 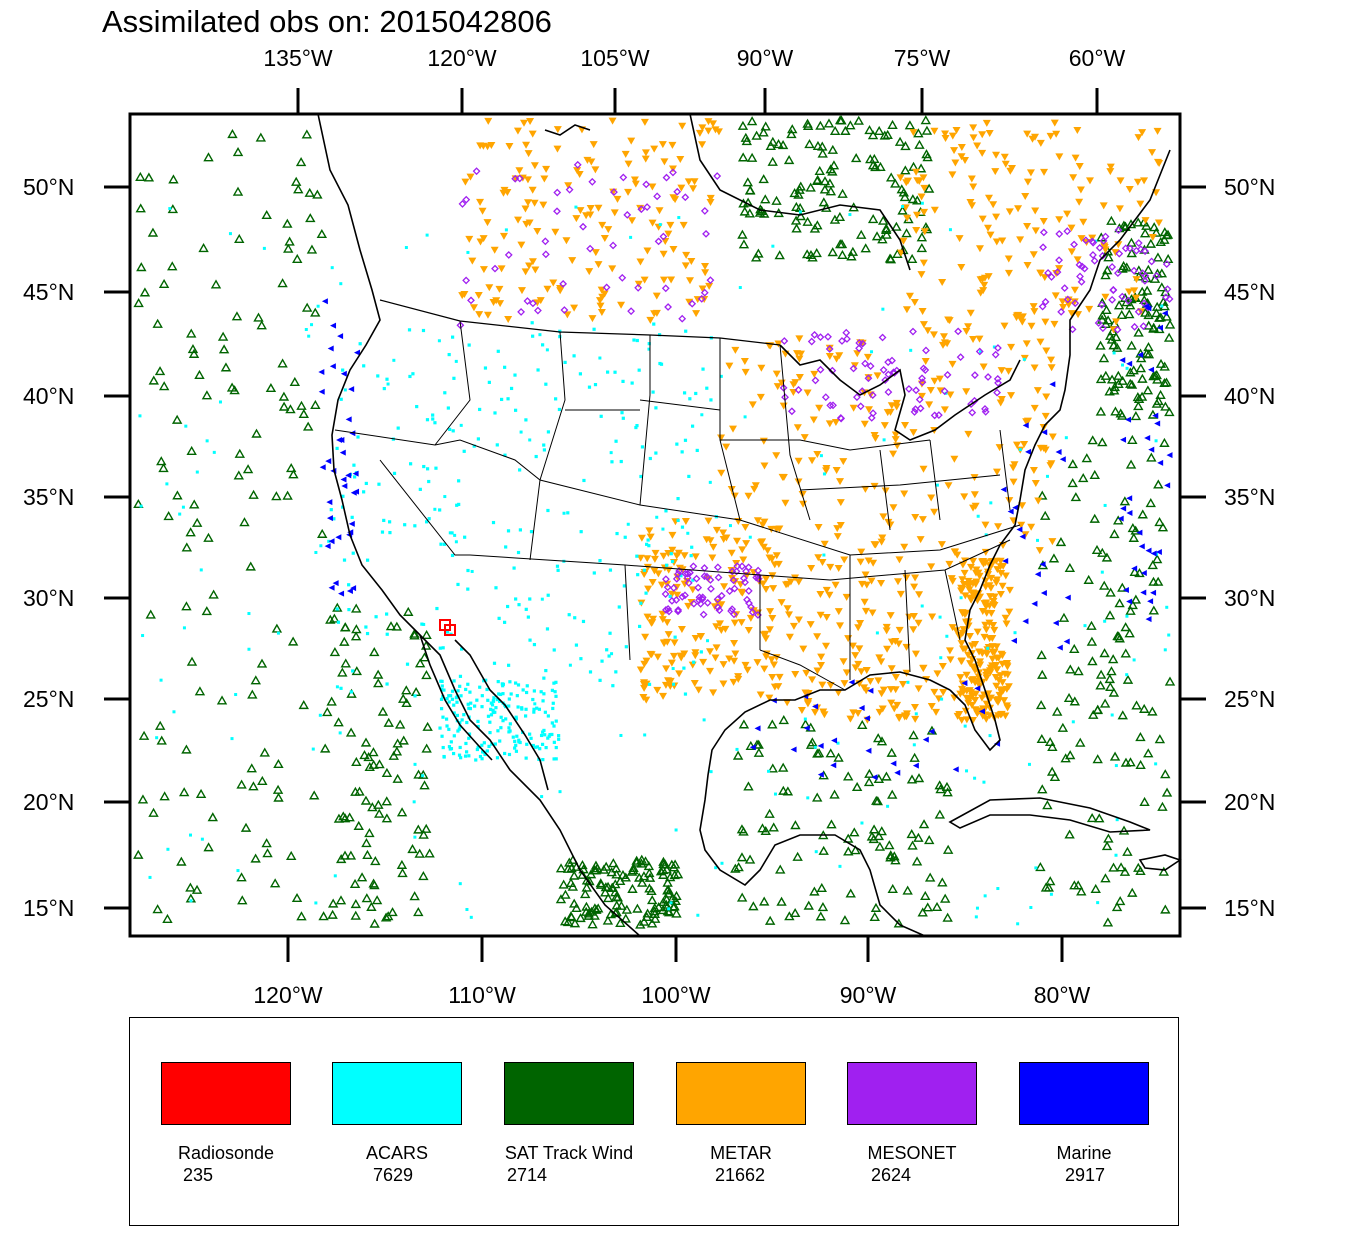 What do you see at coordinates (741, 1123) in the screenshot?
I see `legend-item-metar: METAR 21662` at bounding box center [741, 1123].